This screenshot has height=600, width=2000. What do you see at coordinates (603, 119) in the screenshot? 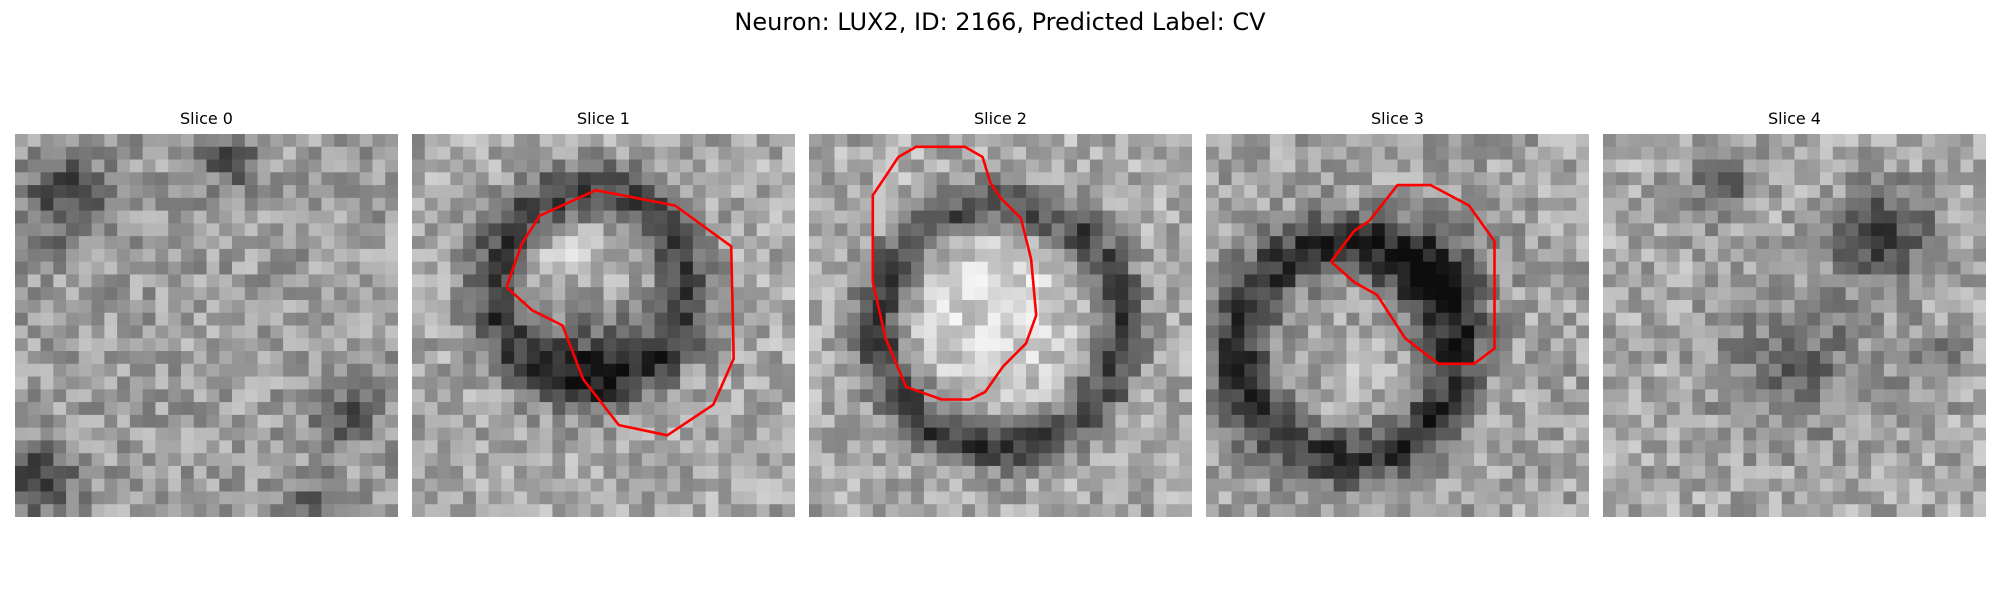
I see `slice-1-title: Slice 1` at bounding box center [603, 119].